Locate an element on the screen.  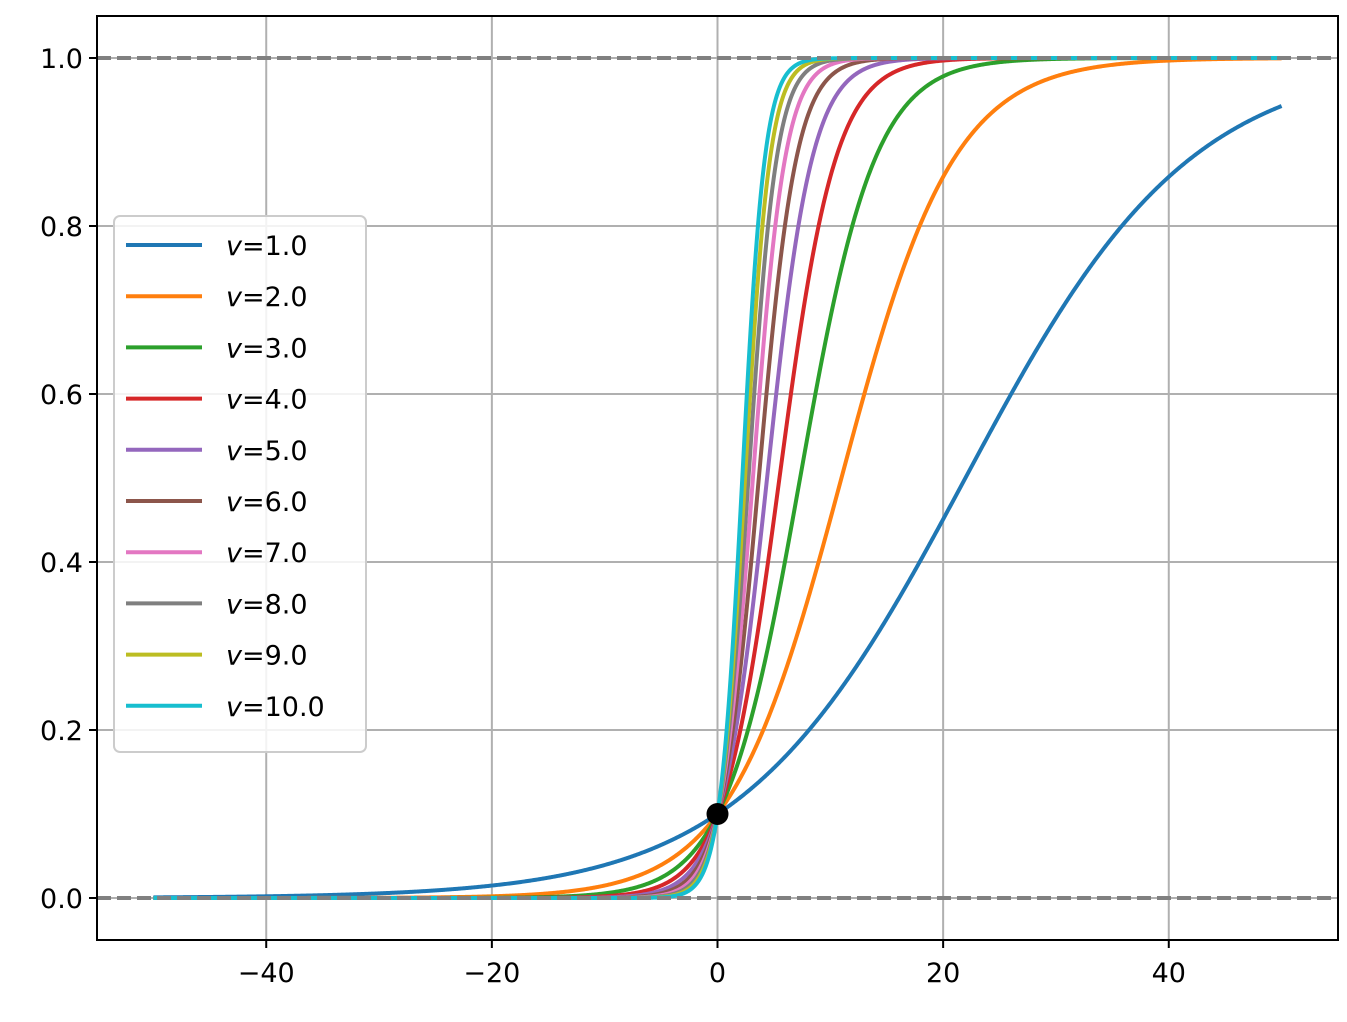
marker-point is located at coordinates (717, 814).